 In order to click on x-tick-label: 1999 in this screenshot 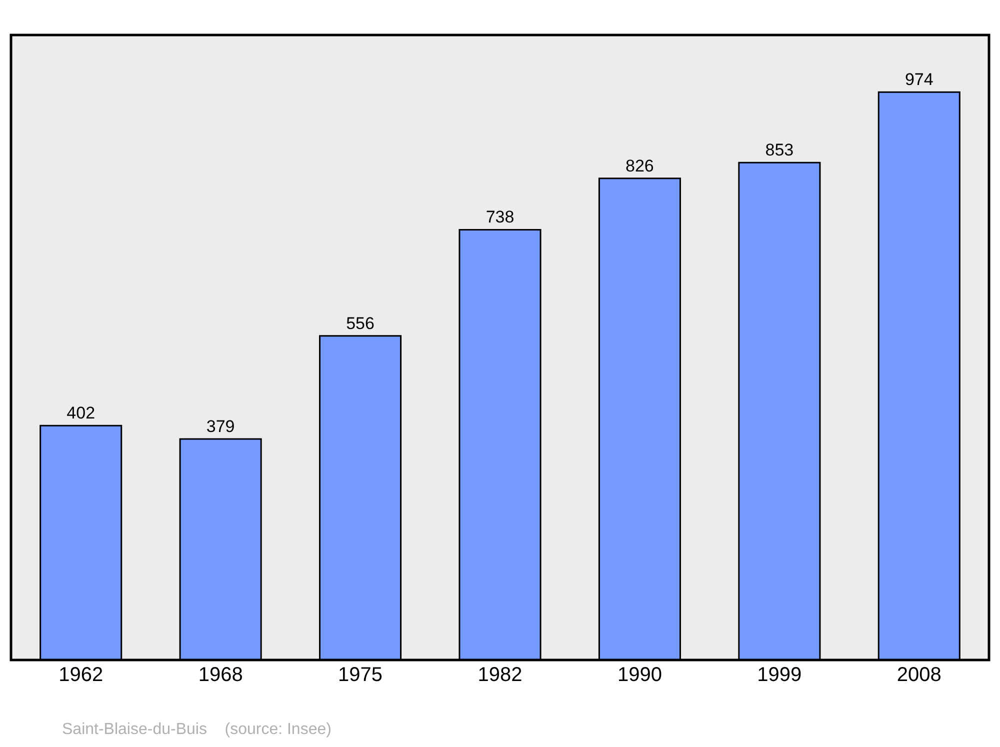, I will do `click(779, 675)`.